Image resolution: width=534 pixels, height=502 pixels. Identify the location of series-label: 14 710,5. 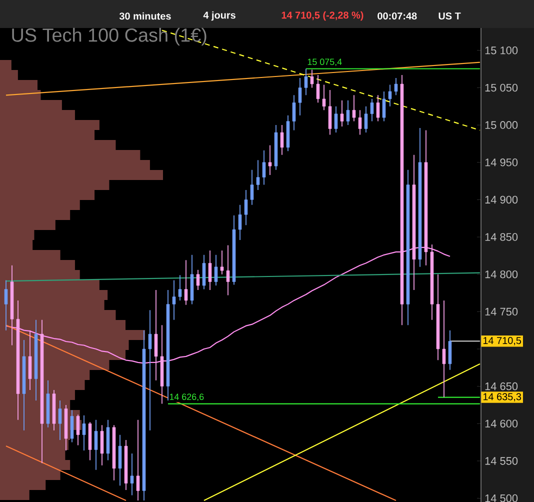
(502, 341).